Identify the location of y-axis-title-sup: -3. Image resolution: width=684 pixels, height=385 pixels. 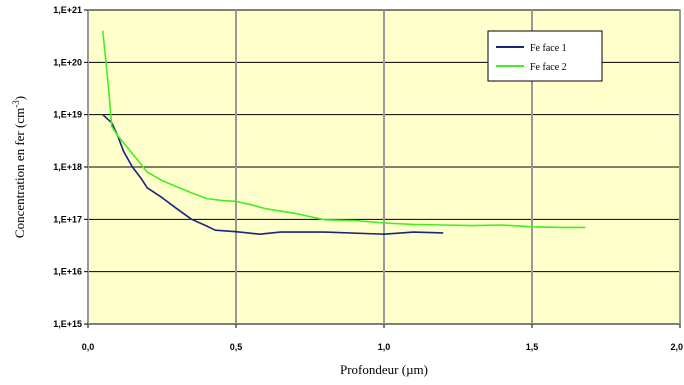
(16, 104).